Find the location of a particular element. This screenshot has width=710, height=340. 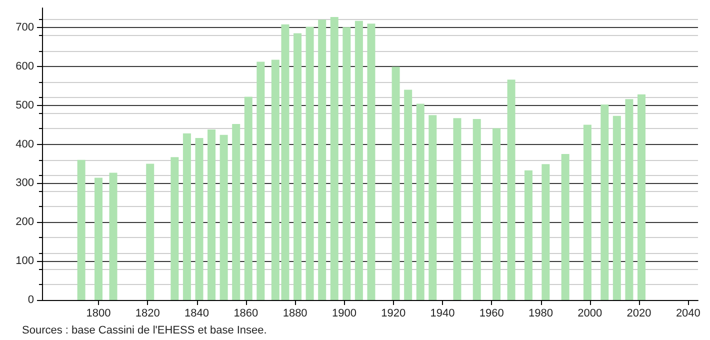

x-tick-label: 1840 is located at coordinates (197, 314).